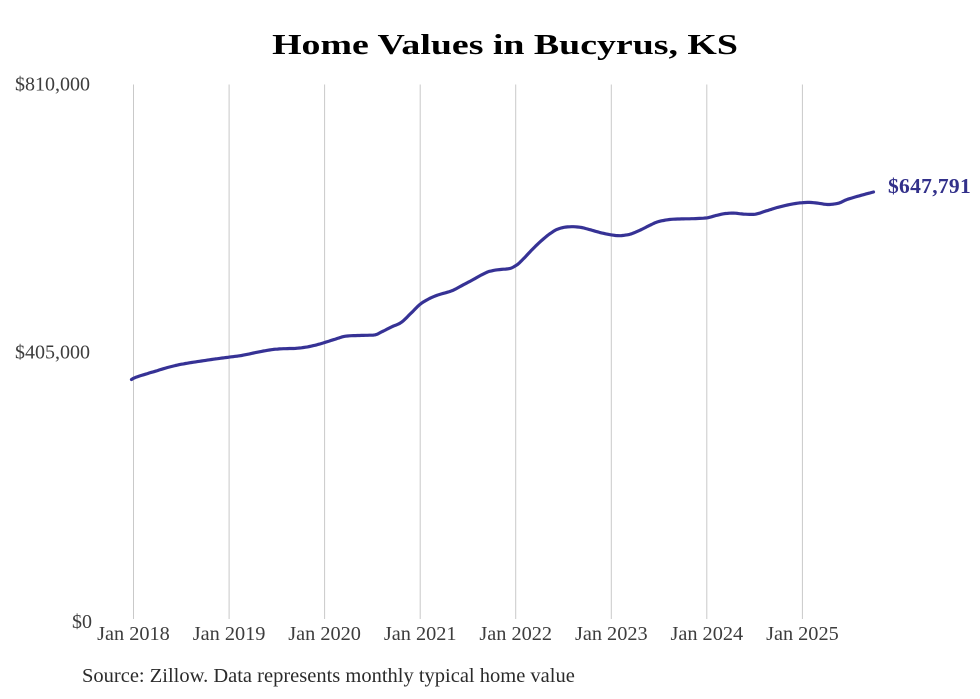 The width and height of the screenshot is (980, 699). I want to click on svg-text: $405,000, so click(52, 353).